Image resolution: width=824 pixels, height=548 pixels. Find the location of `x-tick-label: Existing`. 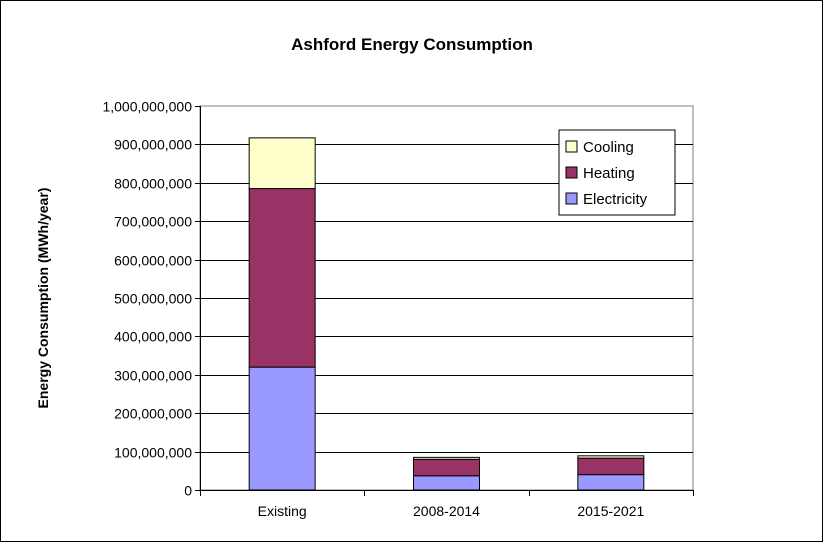

x-tick-label: Existing is located at coordinates (282, 511).